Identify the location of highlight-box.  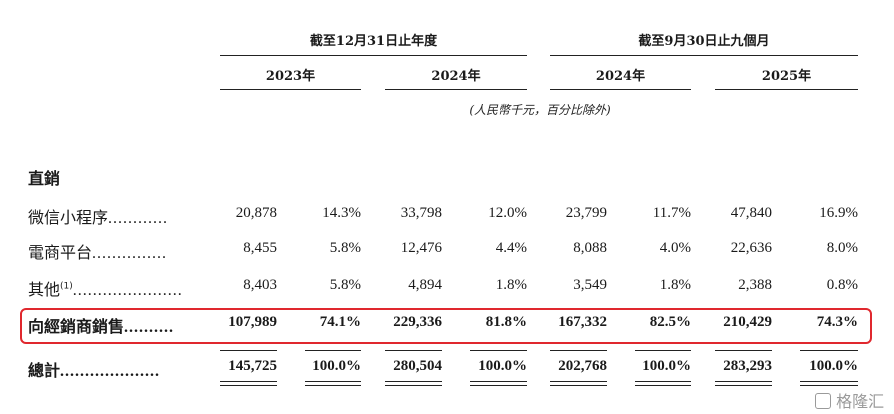
(446, 326).